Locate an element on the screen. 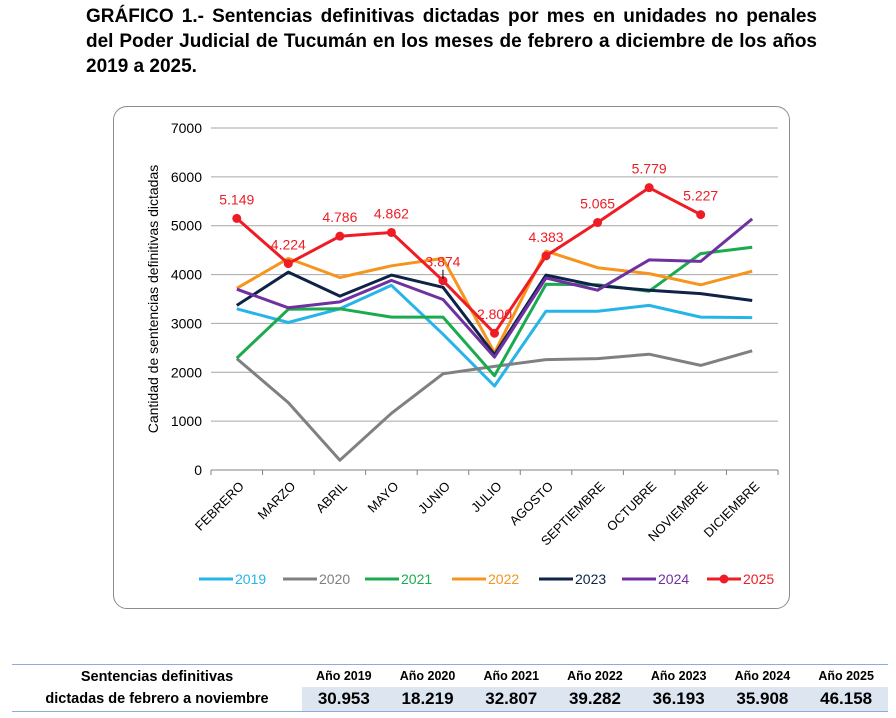 The image size is (896, 718). x-tick-label-octubre: OCTUBRE is located at coordinates (632, 506).